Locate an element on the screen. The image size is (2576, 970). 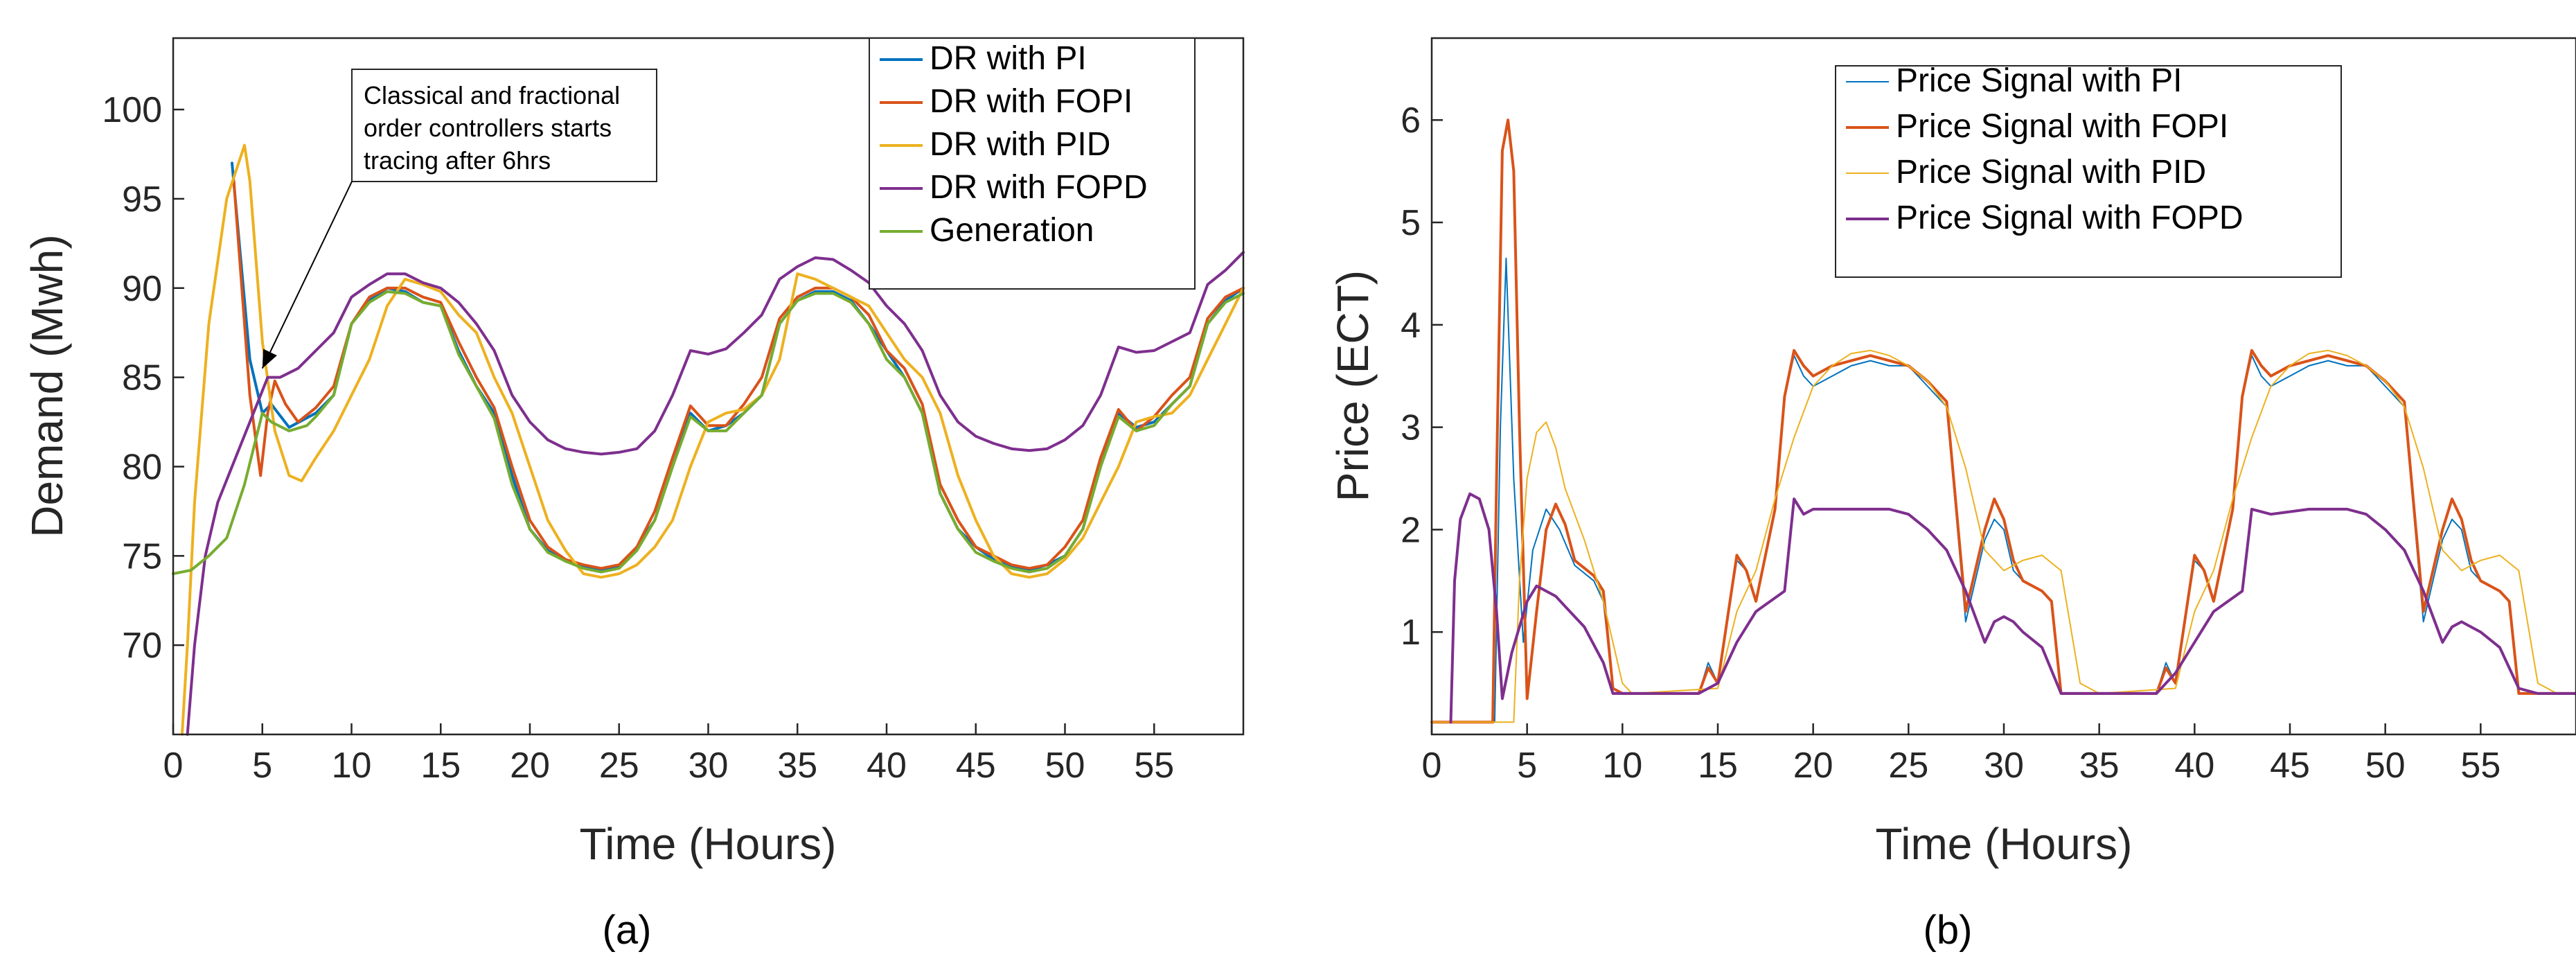
y-tick-label: 75 is located at coordinates (142, 556).